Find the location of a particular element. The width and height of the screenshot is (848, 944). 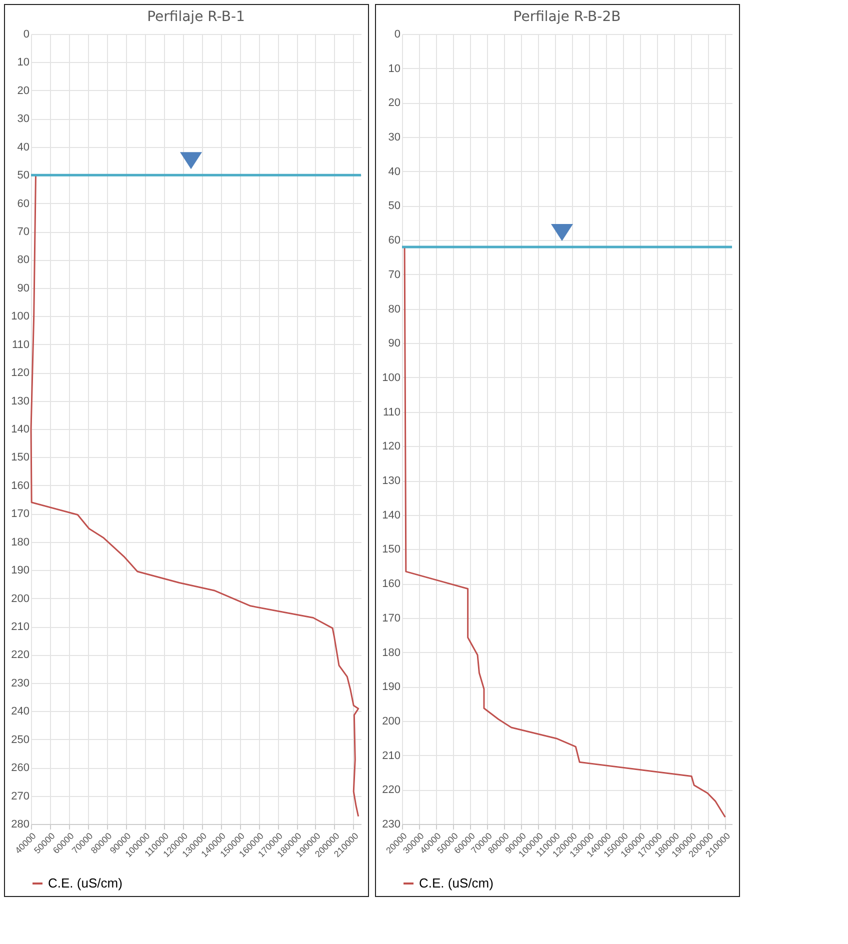

y-tick-label: 250 is located at coordinates (20, 740).